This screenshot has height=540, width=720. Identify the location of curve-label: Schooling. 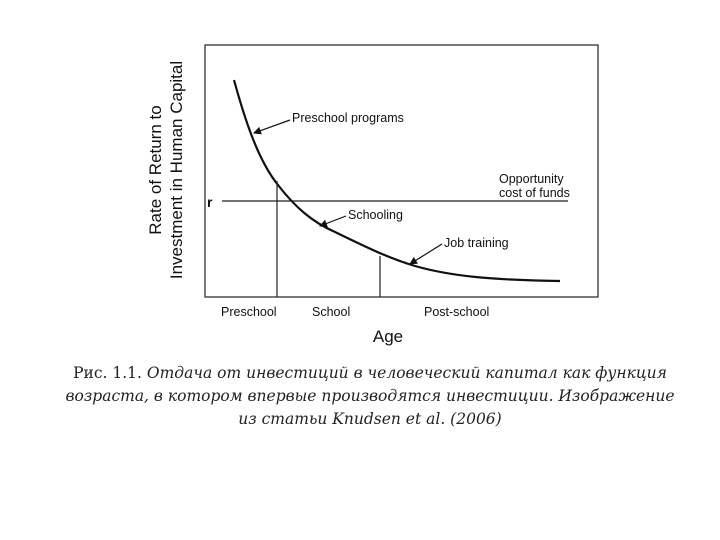
(375, 215).